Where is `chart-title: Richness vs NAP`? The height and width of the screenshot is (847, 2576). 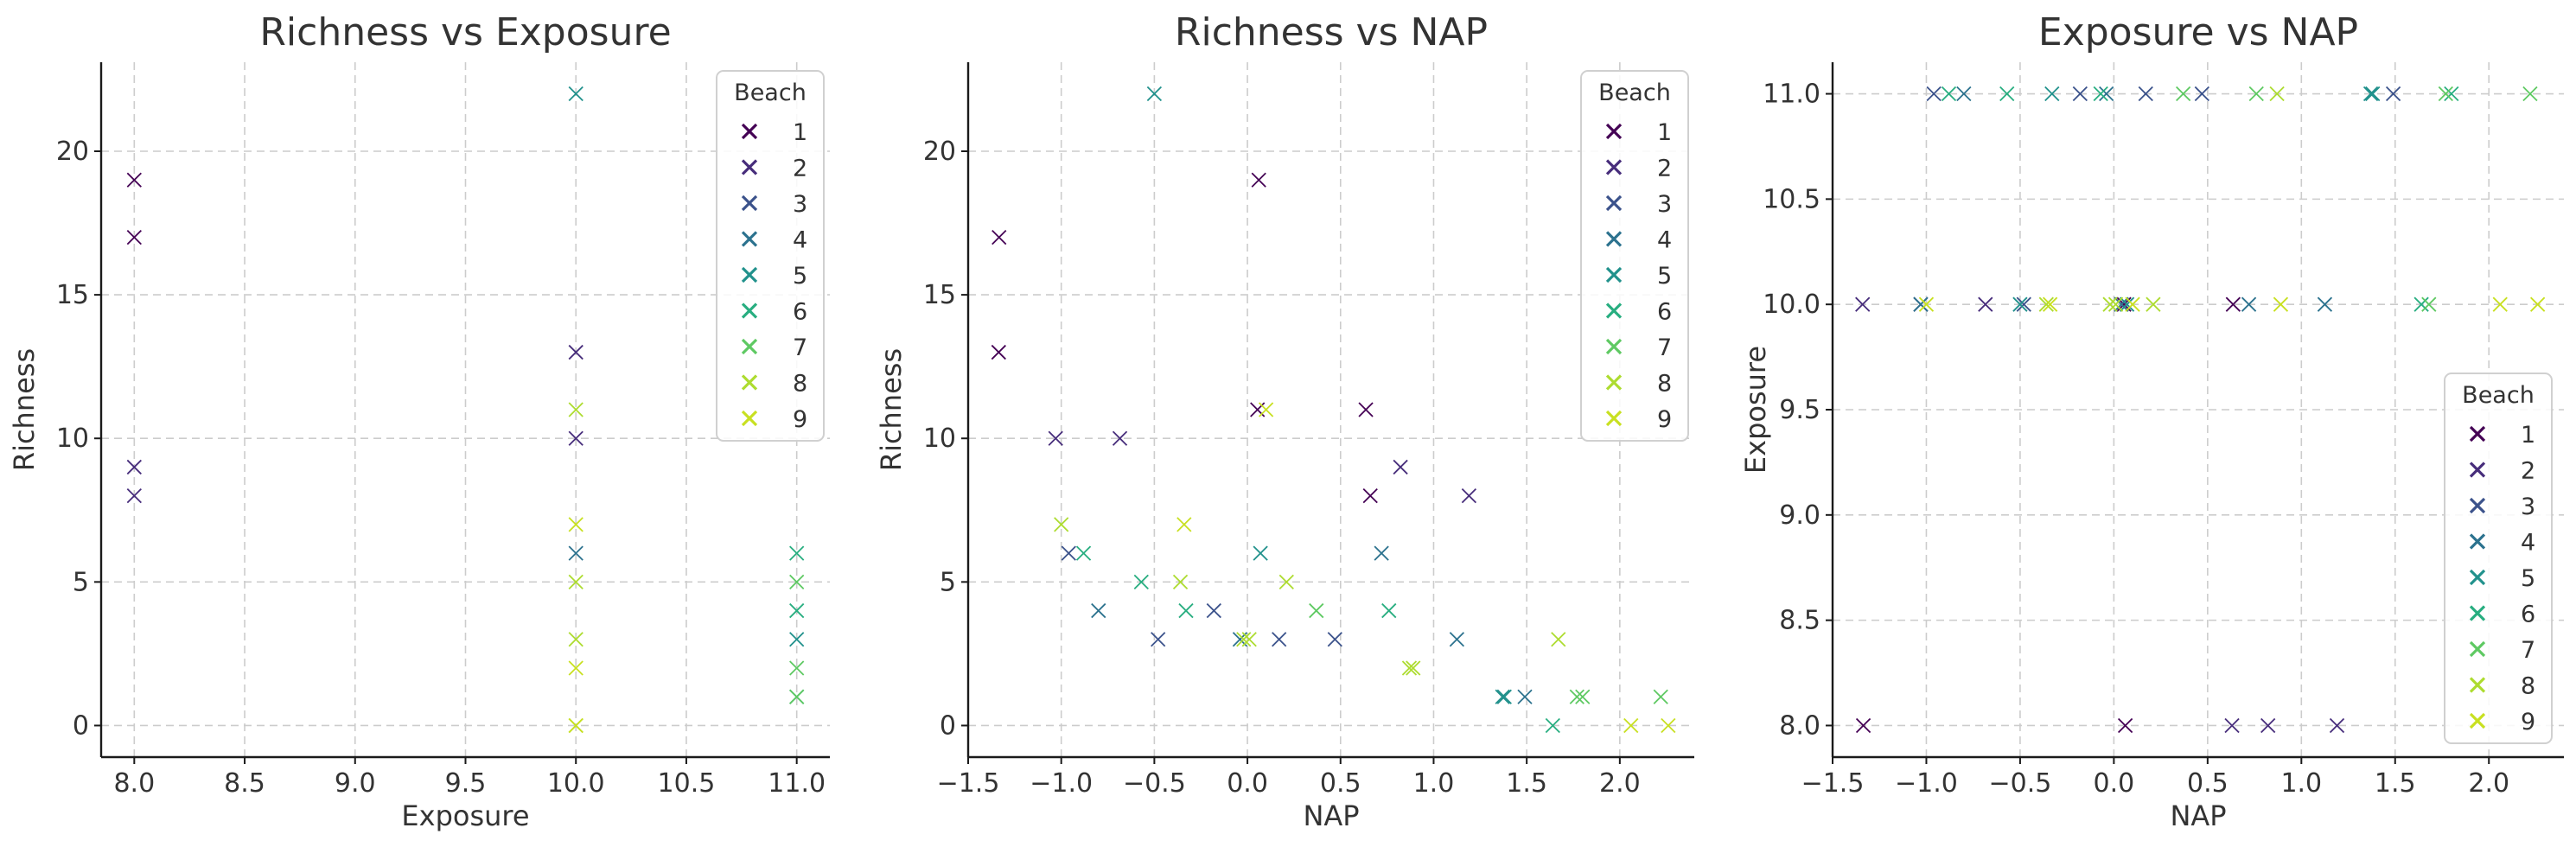
chart-title: Richness vs NAP is located at coordinates (1331, 32).